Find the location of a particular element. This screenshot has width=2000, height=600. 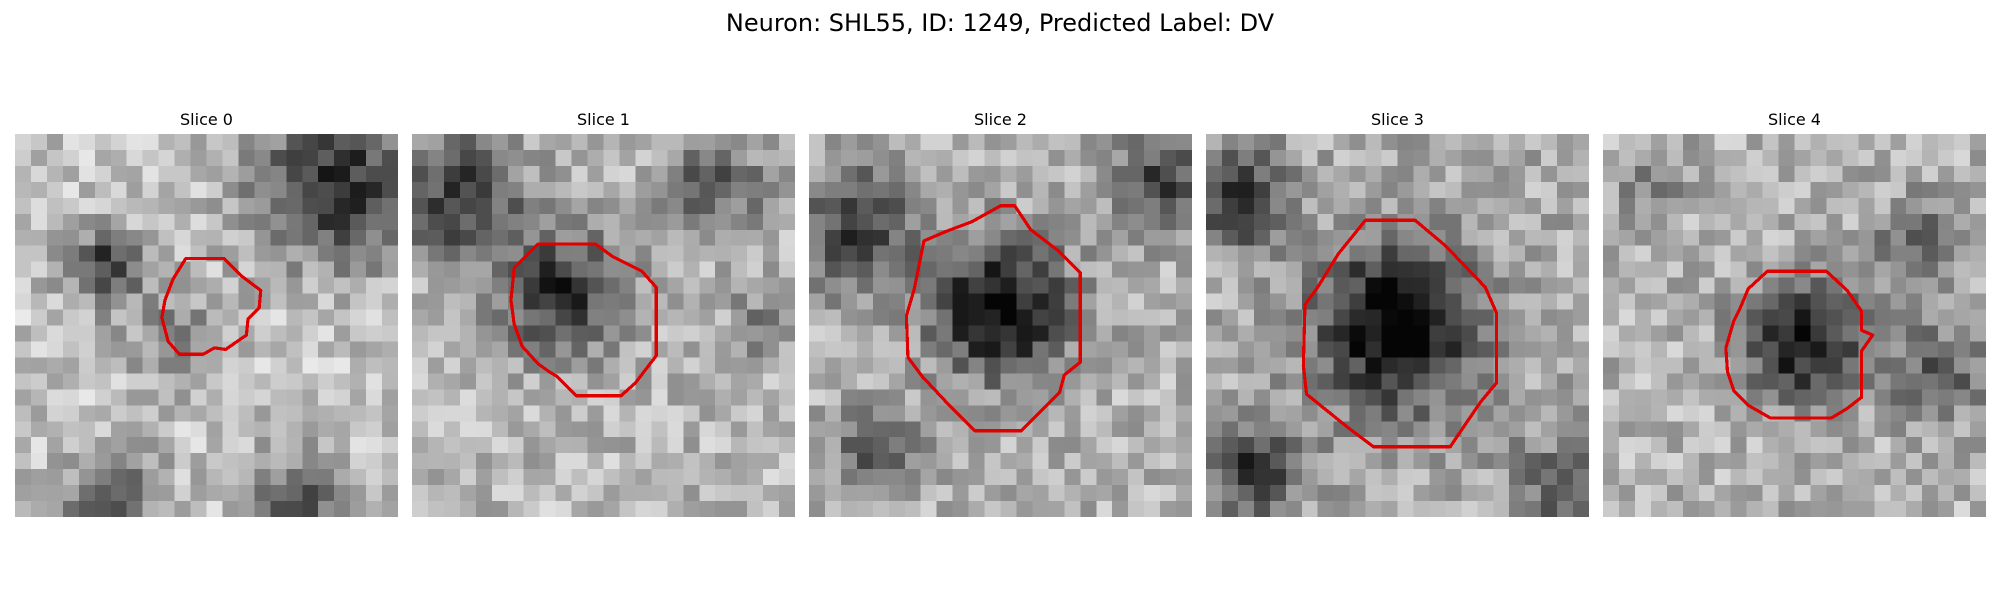

slice-title: Slice 1 is located at coordinates (603, 120).